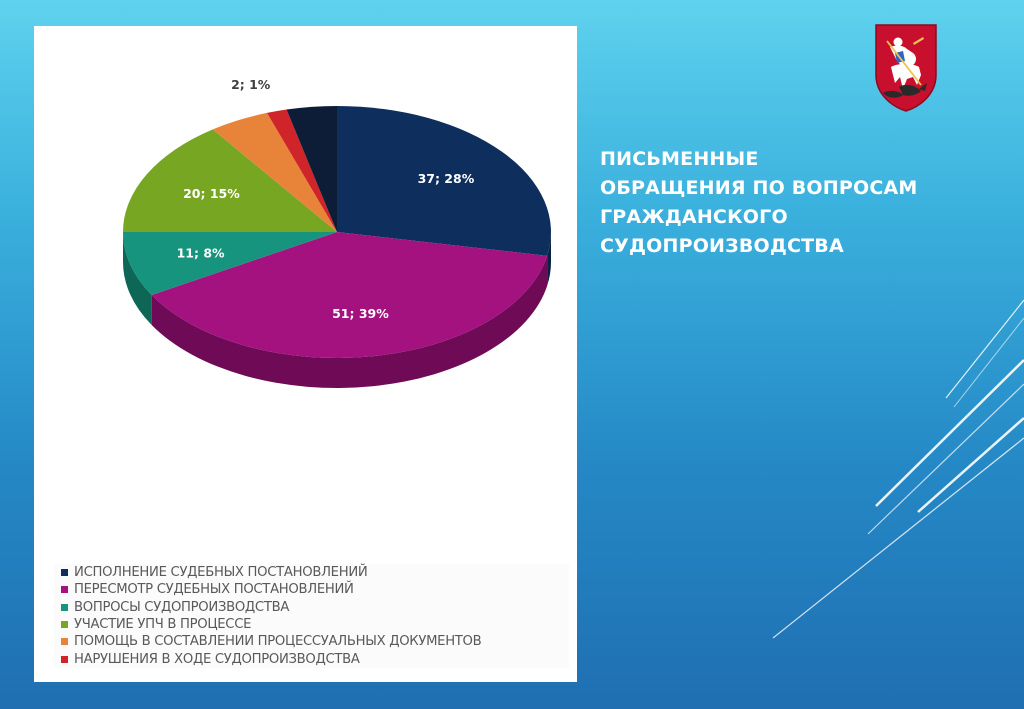  What do you see at coordinates (360, 313) in the screenshot?
I see `pie-data-label: 51; 39%` at bounding box center [360, 313].